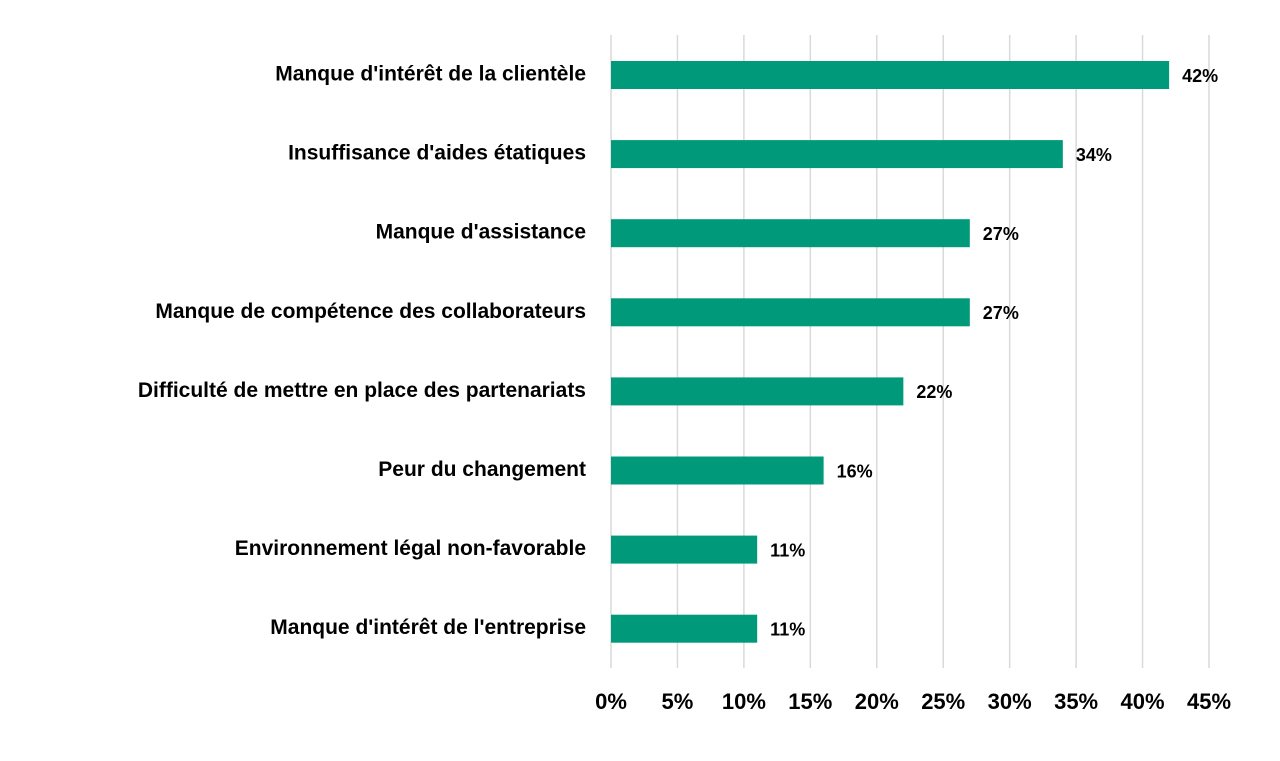  Describe the element at coordinates (934, 392) in the screenshot. I see `data-label: 22%` at that location.